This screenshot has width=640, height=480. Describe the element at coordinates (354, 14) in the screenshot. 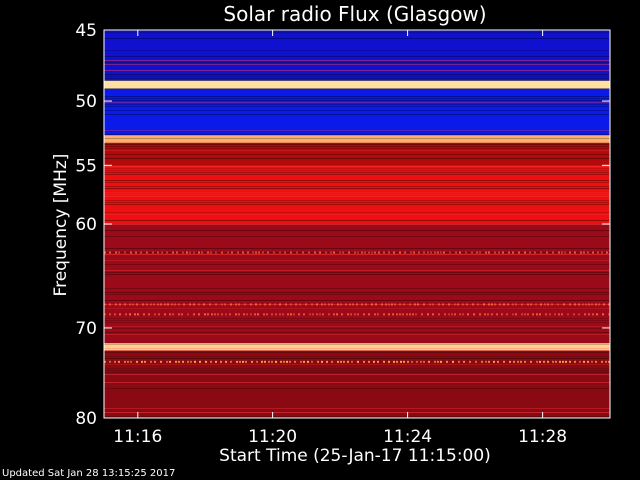

I see `chart-title: Solar radio Flux (Glasgow)` at that location.